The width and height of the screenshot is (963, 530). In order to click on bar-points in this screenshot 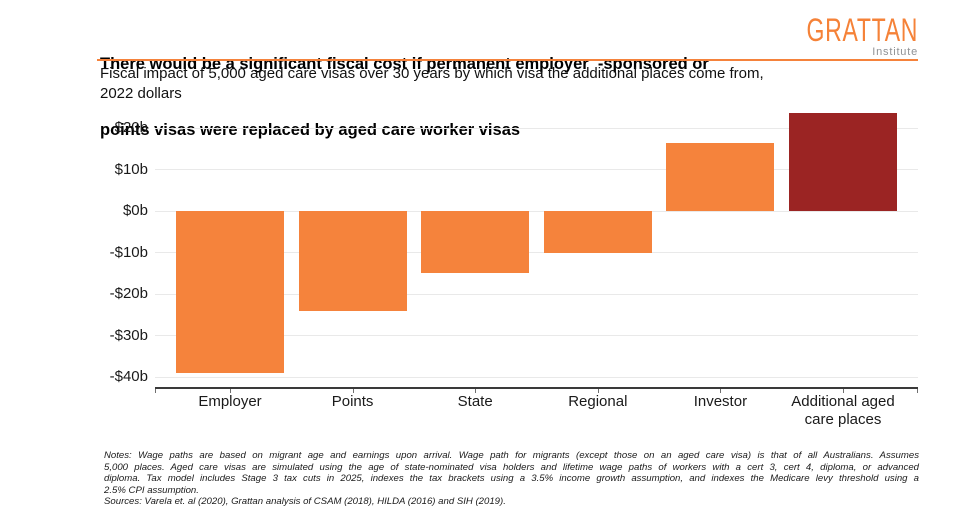, I will do `click(352, 261)`.